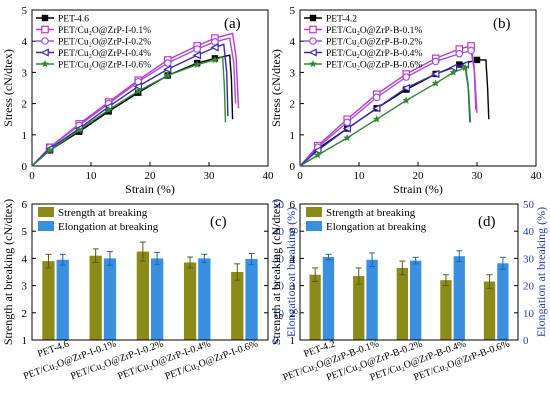  Describe the element at coordinates (104, 43) in the screenshot. I see `legend-entry: PET/Cu₂O@ZrP-I-0.2%` at that location.